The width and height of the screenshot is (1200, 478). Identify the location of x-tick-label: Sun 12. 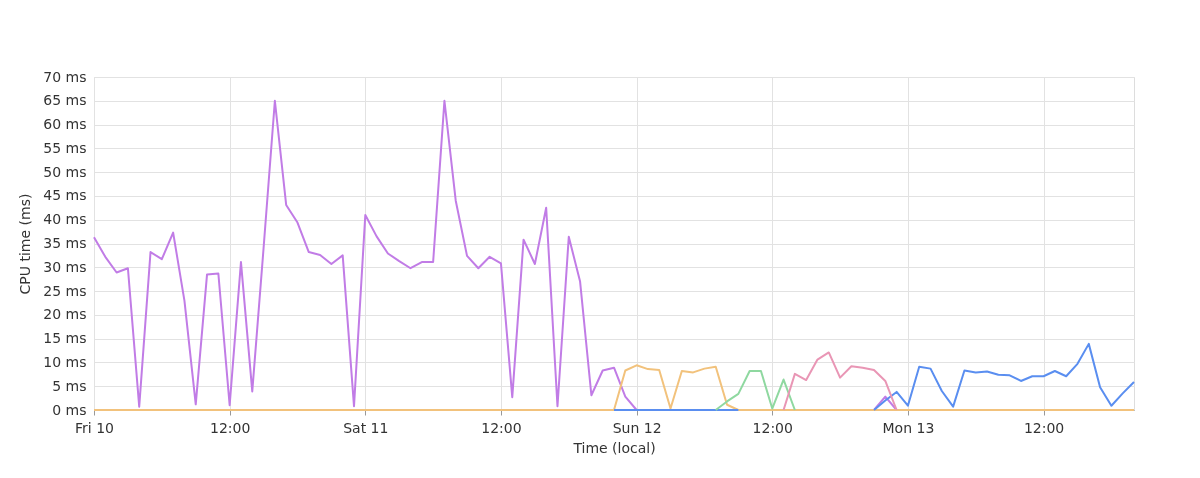
(637, 427).